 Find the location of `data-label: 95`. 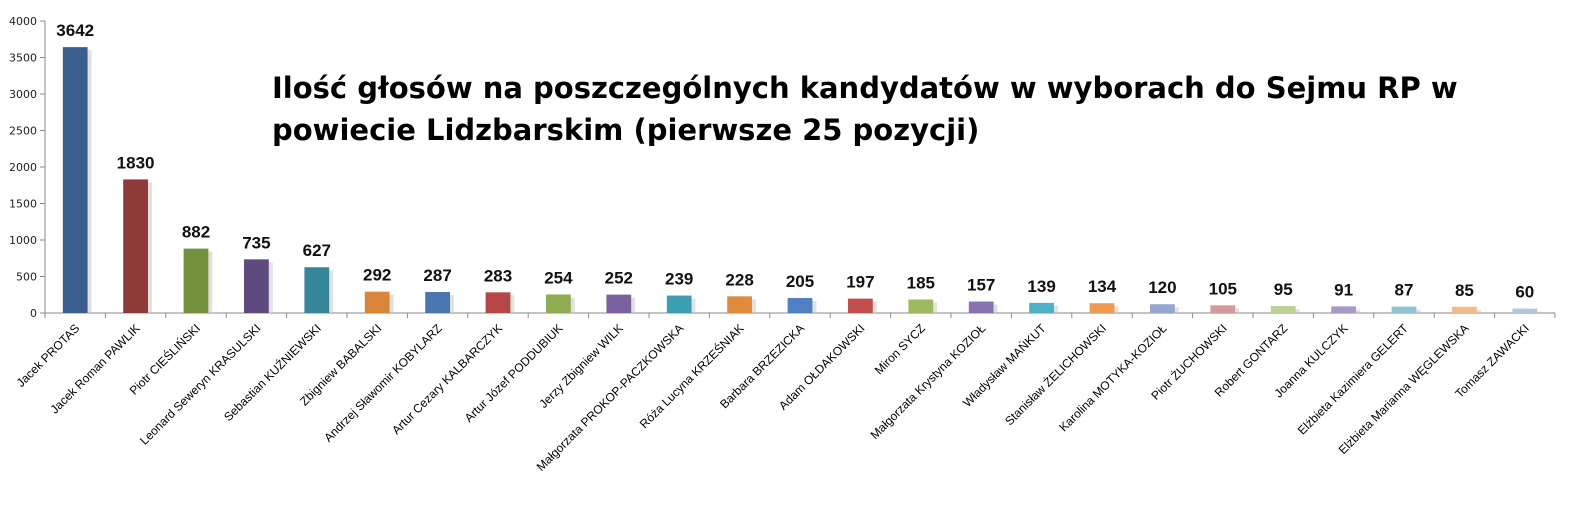

data-label: 95 is located at coordinates (1283, 289).